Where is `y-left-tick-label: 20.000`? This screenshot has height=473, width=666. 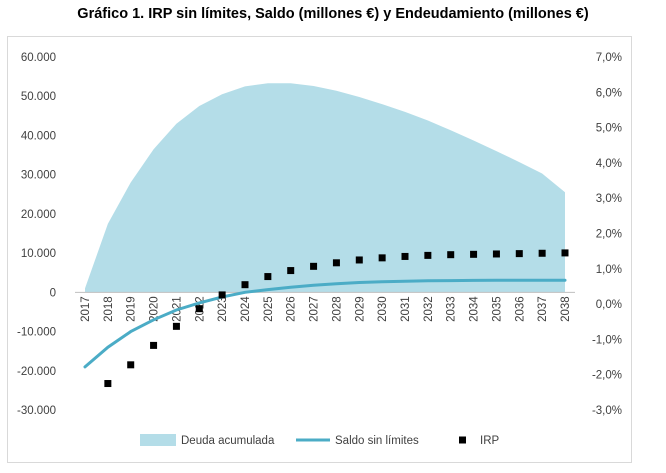 y-left-tick-label: 20.000 is located at coordinates (38, 215).